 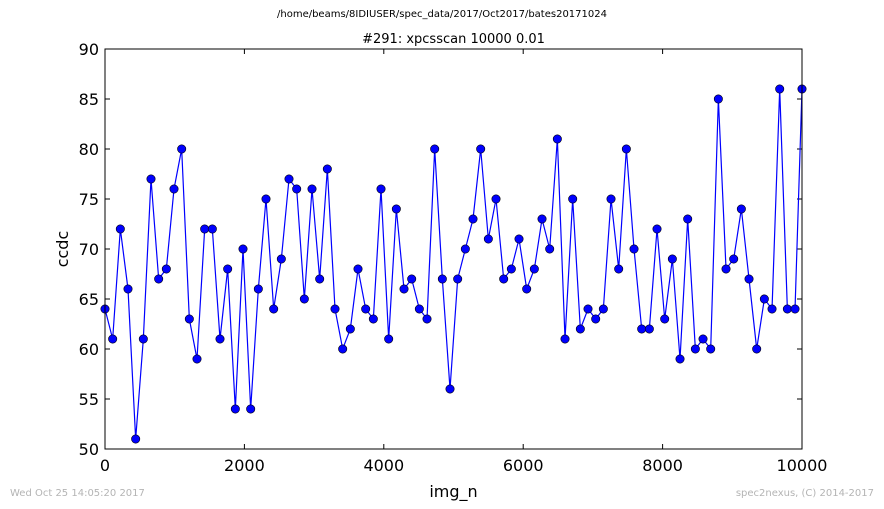 What do you see at coordinates (89, 49) in the screenshot?
I see `y-tick-label: 90` at bounding box center [89, 49].